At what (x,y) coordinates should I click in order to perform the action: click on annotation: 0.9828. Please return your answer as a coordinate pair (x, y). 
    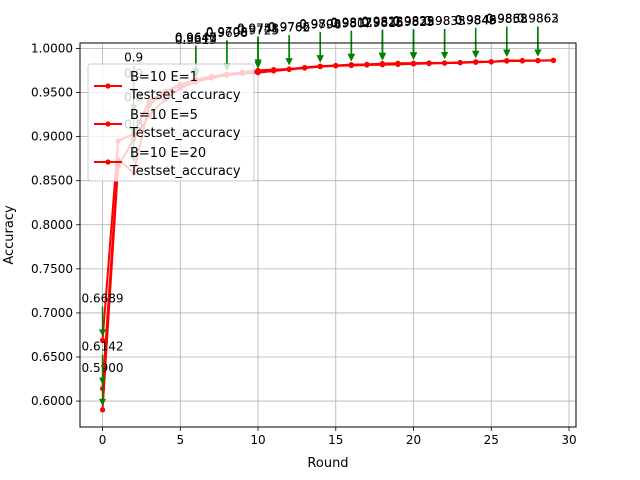
    Looking at the image, I should click on (382, 37).